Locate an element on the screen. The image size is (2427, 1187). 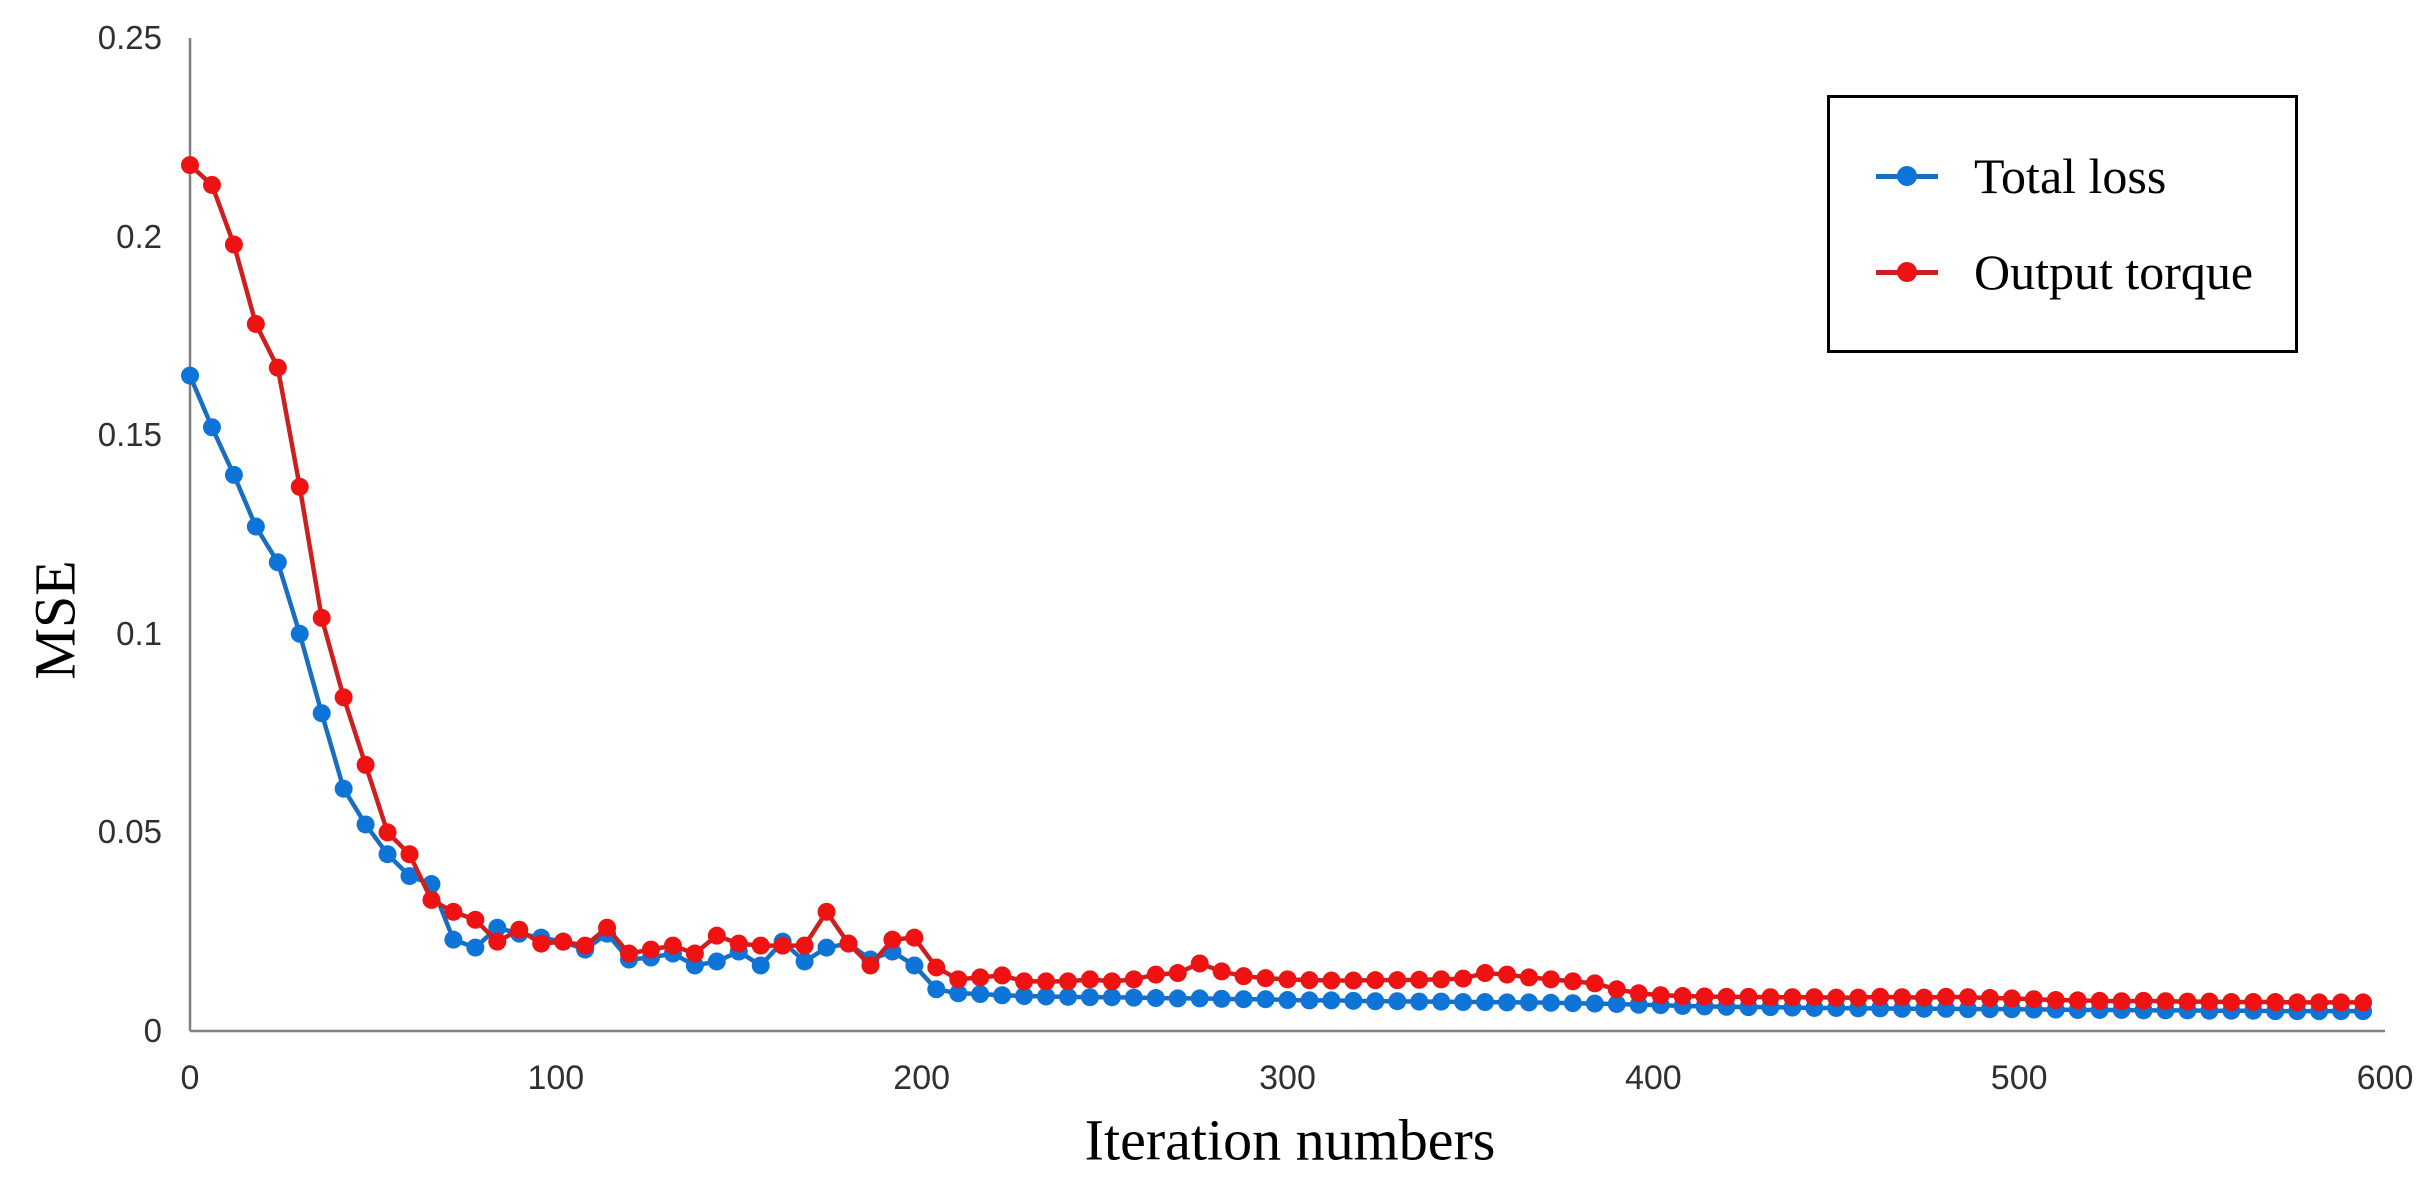
x-tick-label: 400 is located at coordinates (1653, 1078).